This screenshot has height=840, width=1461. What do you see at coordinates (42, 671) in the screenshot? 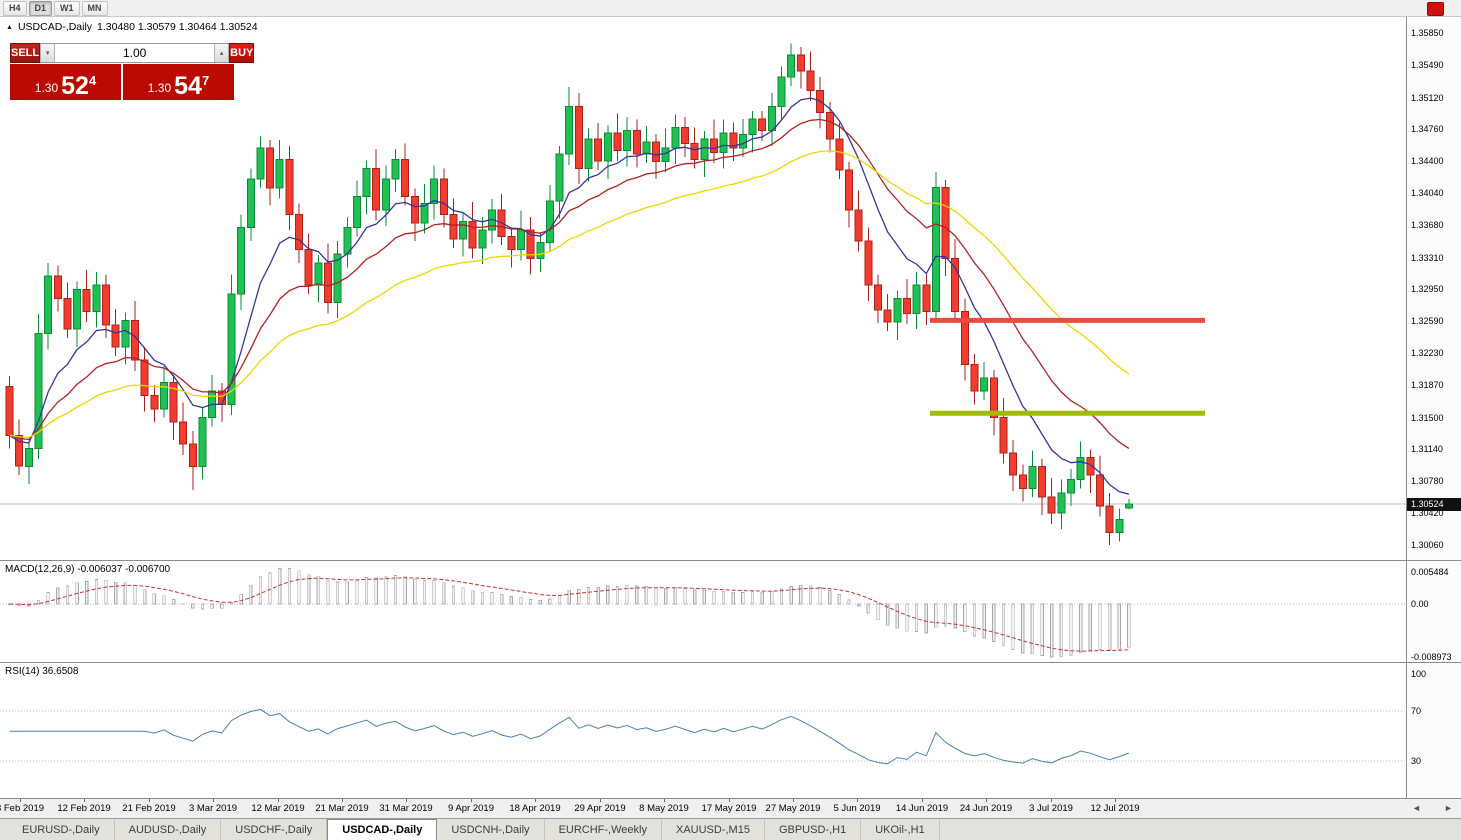
I see `rsi-label: RSI(14) 36.6508` at bounding box center [42, 671].